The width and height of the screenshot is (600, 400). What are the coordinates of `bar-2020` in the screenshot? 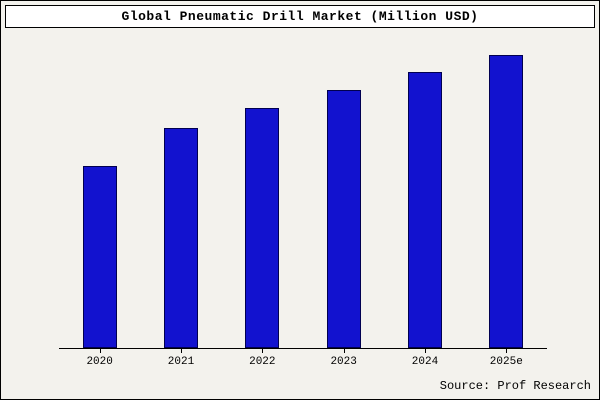 It's located at (99, 257).